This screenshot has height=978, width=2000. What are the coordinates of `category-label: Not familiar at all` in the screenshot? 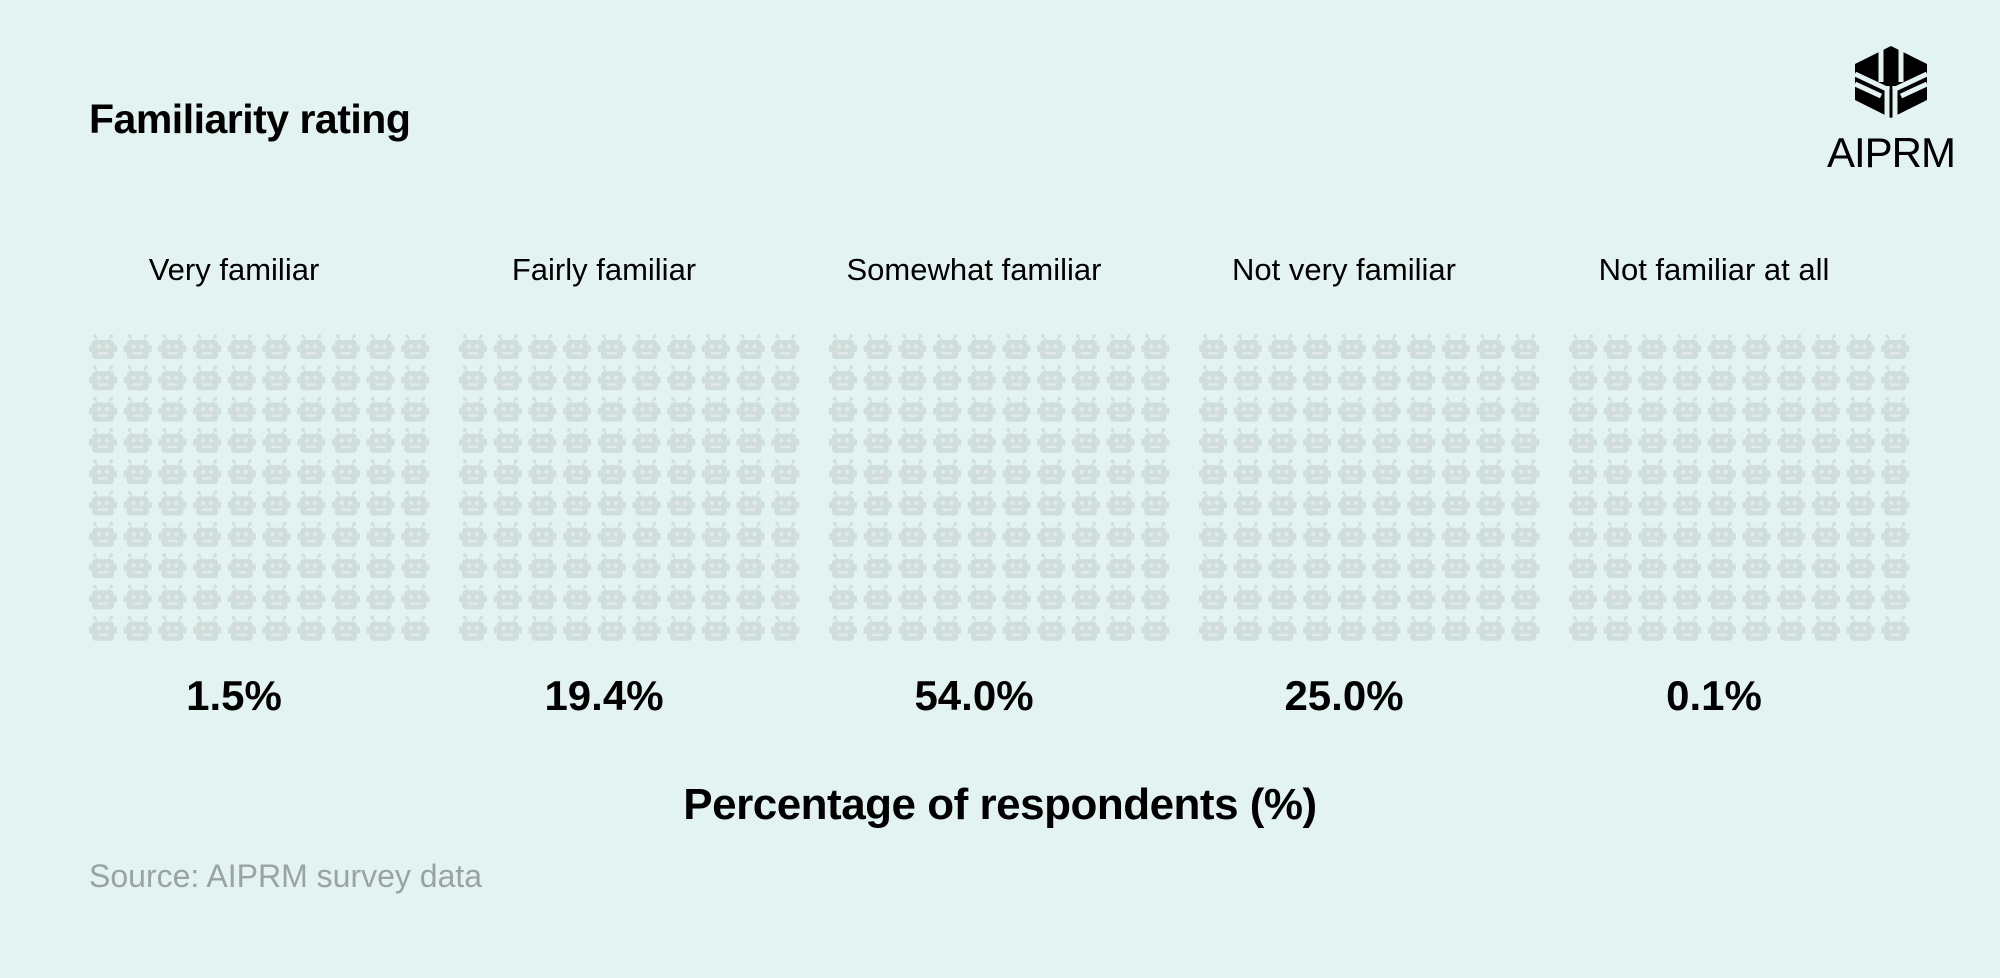 It's located at (1714, 269).